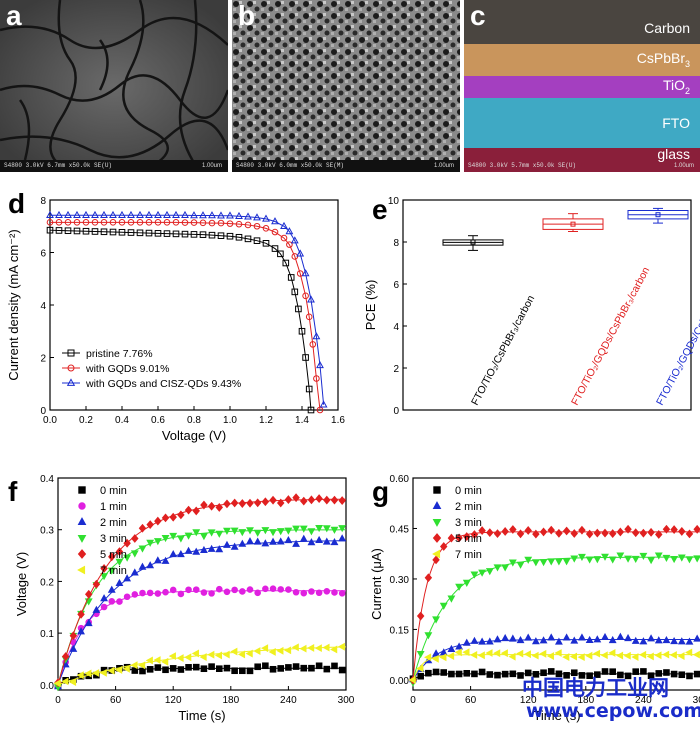  I want to click on y-axis-label: Current (μA), so click(376, 584).